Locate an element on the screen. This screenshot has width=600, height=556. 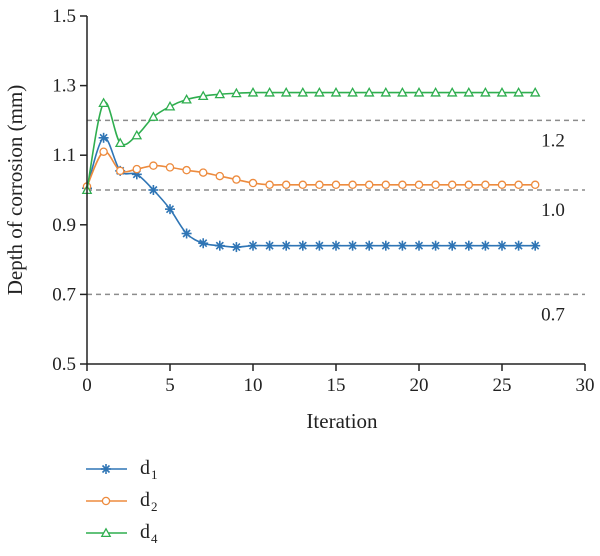
legend-label-subscript: 4 is located at coordinates (154, 538).